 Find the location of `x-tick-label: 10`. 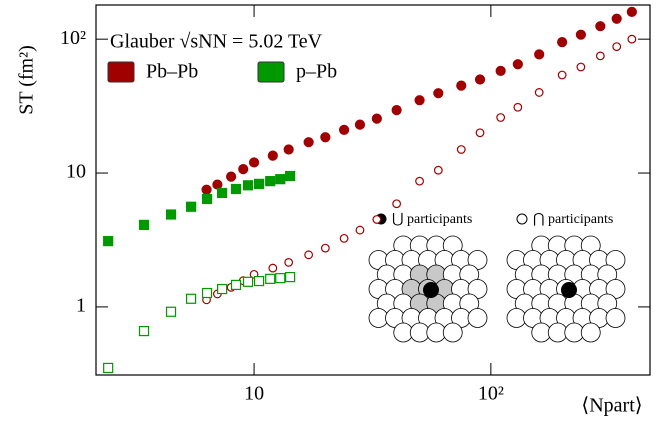

x-tick-label: 10 is located at coordinates (254, 394).